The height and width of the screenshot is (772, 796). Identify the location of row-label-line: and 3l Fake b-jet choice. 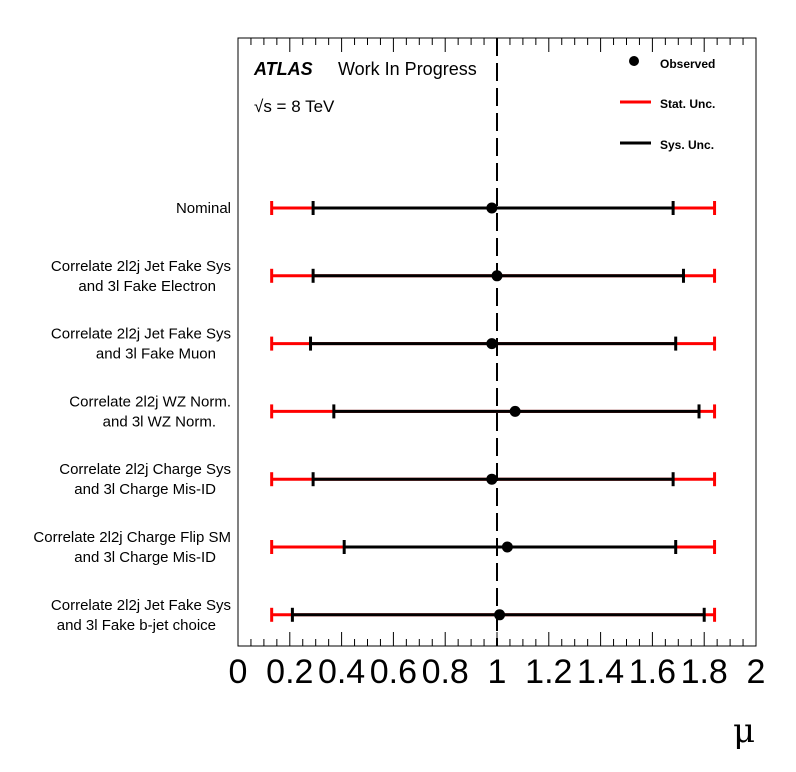
(136, 625).